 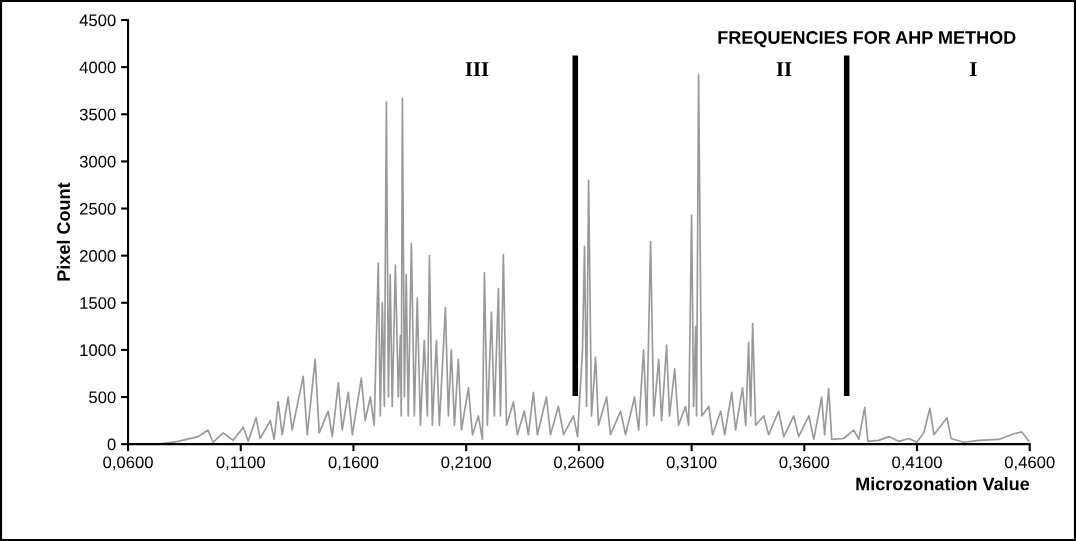 What do you see at coordinates (466, 463) in the screenshot?
I see `x-tick-label: 0,2100` at bounding box center [466, 463].